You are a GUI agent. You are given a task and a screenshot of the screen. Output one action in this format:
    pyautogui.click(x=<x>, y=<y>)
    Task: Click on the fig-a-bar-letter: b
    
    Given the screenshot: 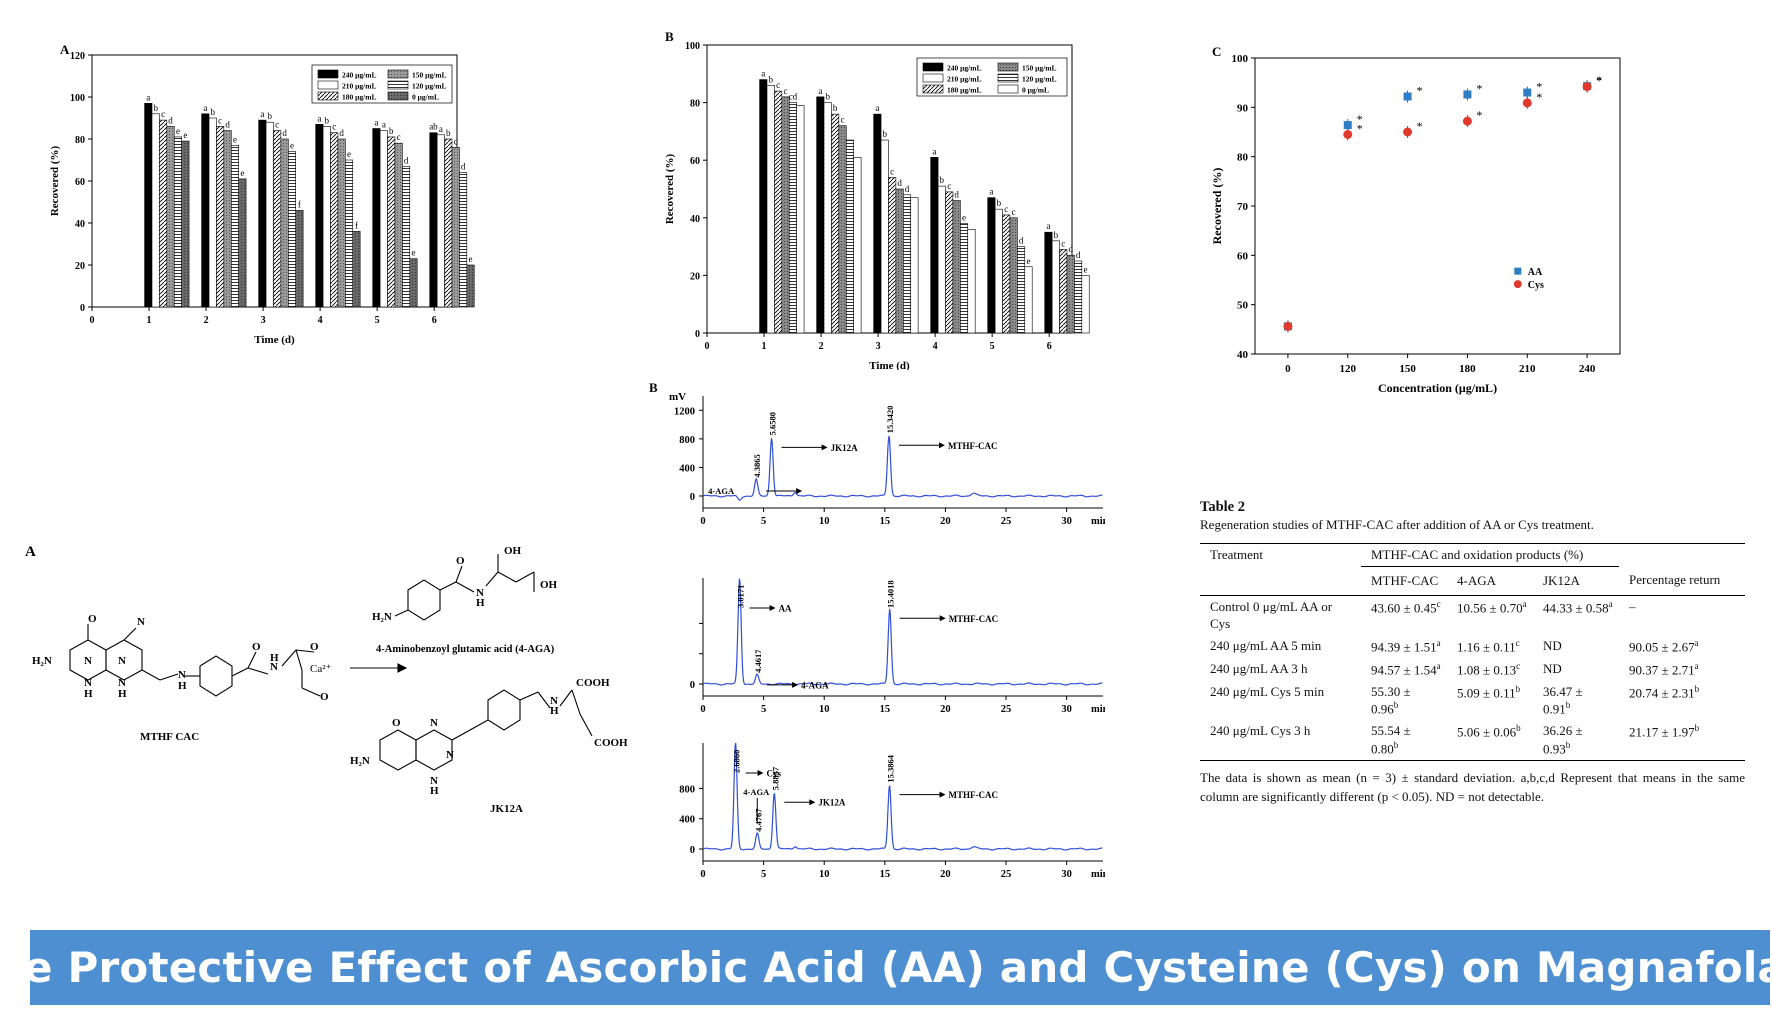 What is the action you would take?
    pyautogui.click(x=270, y=116)
    